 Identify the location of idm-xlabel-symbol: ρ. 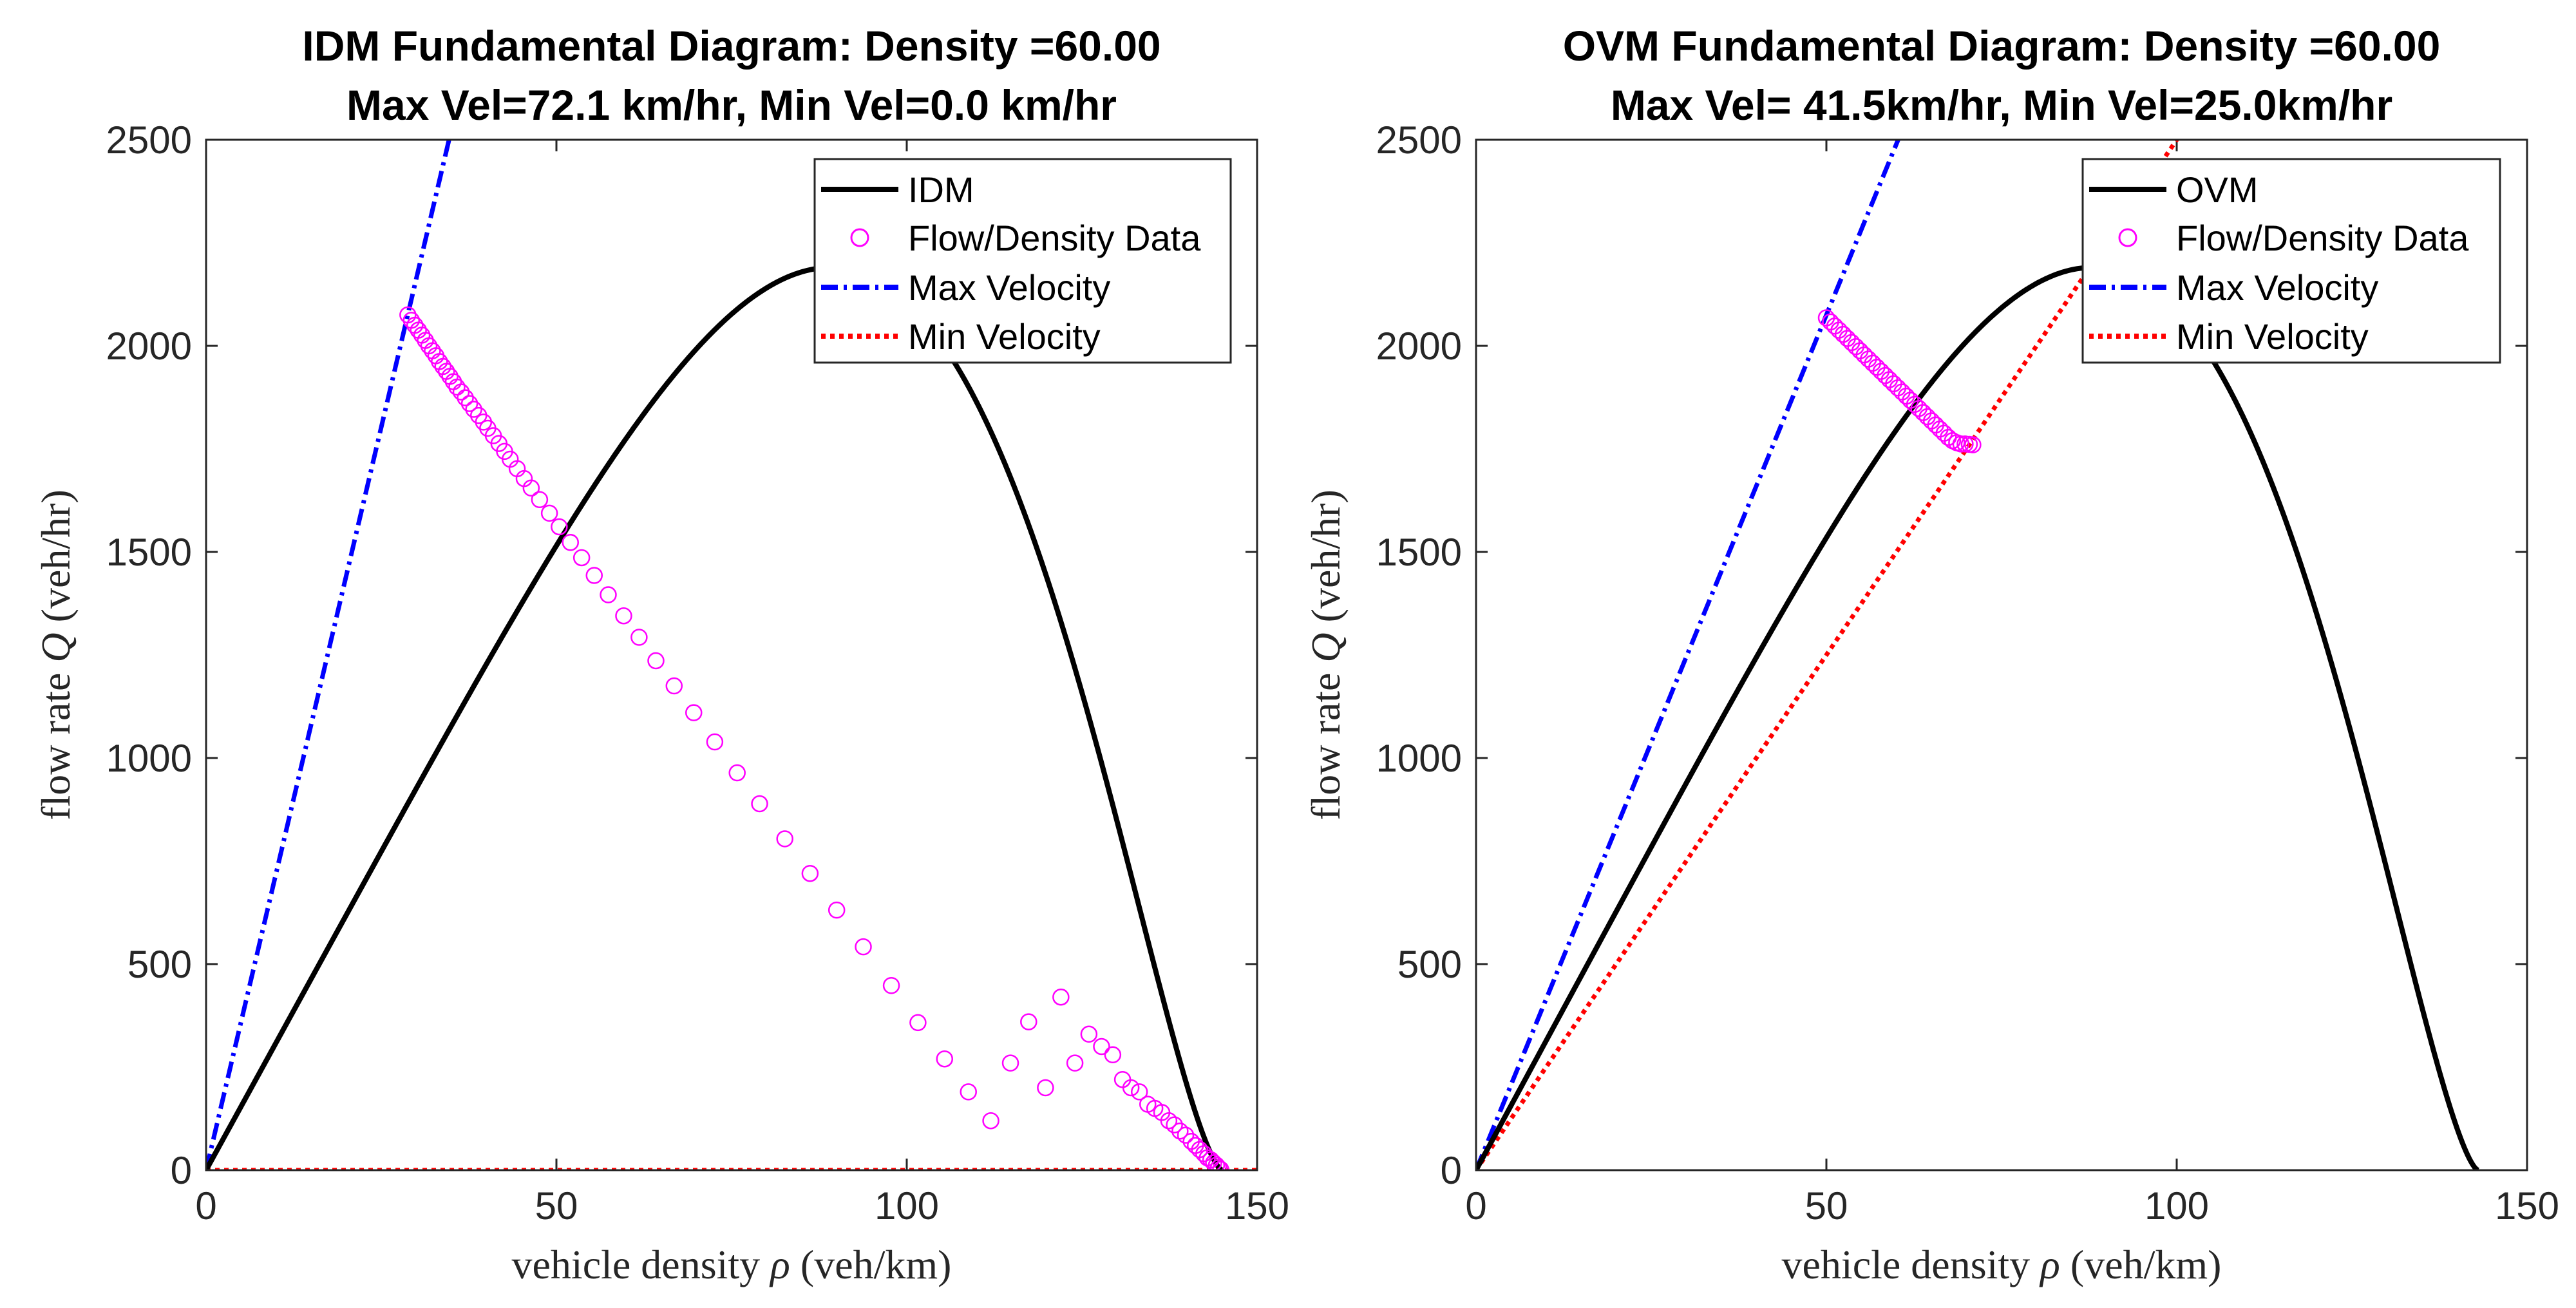
(780, 1264).